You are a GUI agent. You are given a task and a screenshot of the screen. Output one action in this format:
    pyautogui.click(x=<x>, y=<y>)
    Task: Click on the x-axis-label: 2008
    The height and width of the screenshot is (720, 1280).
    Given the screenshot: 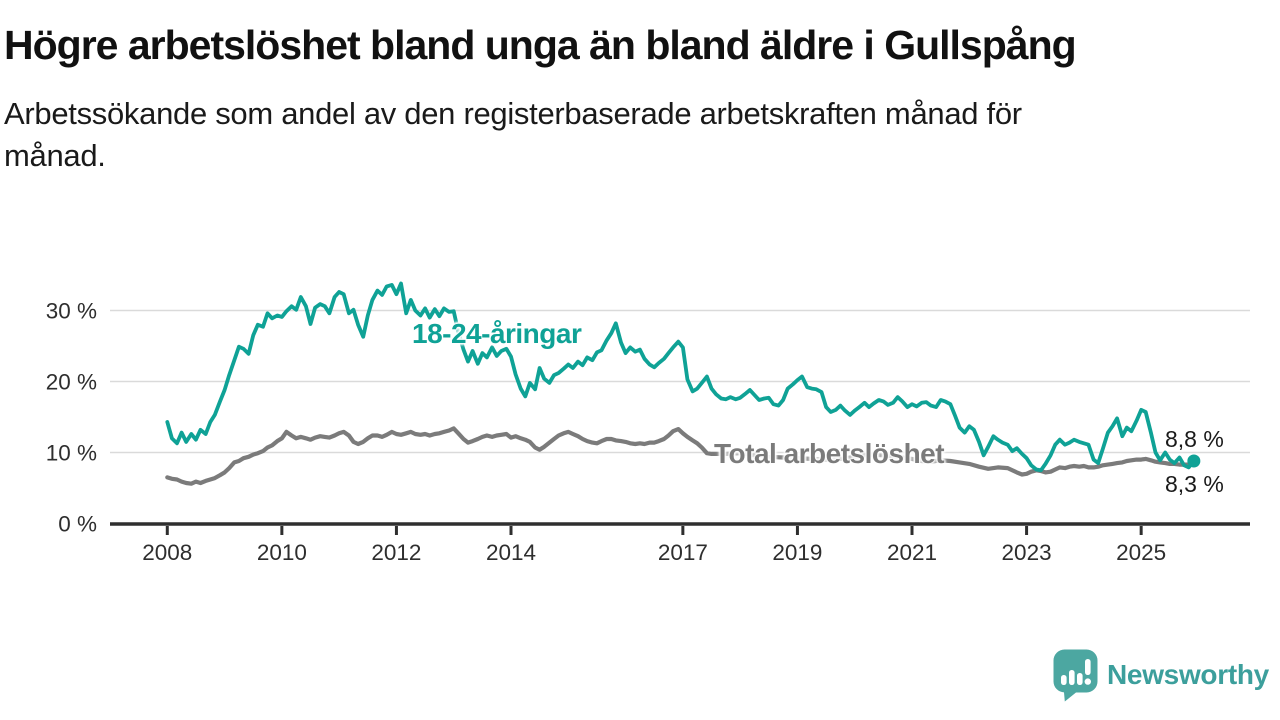 What is the action you would take?
    pyautogui.click(x=167, y=552)
    